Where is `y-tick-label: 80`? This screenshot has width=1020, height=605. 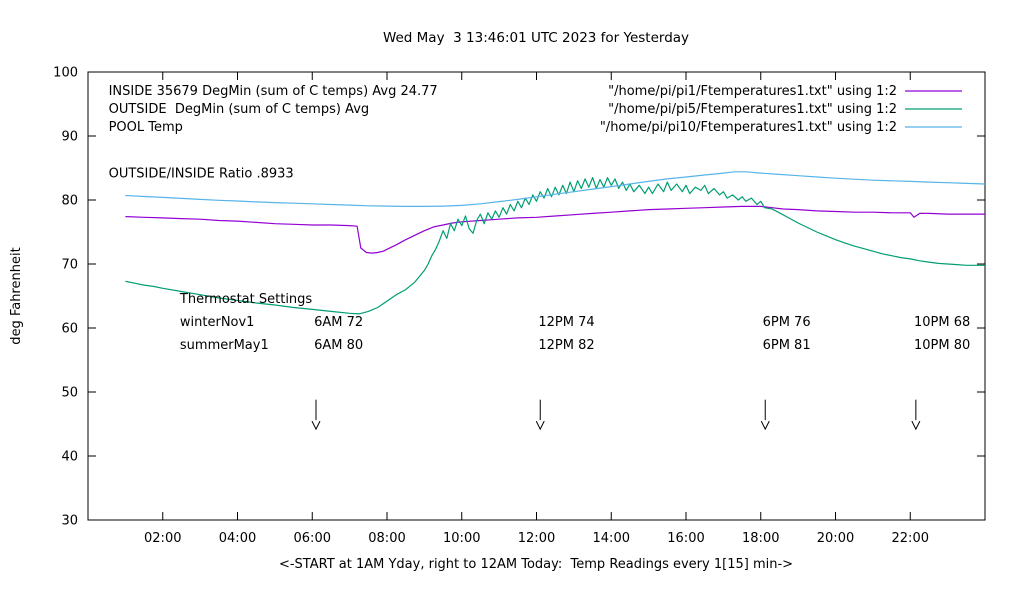
y-tick-label: 80 is located at coordinates (69, 201).